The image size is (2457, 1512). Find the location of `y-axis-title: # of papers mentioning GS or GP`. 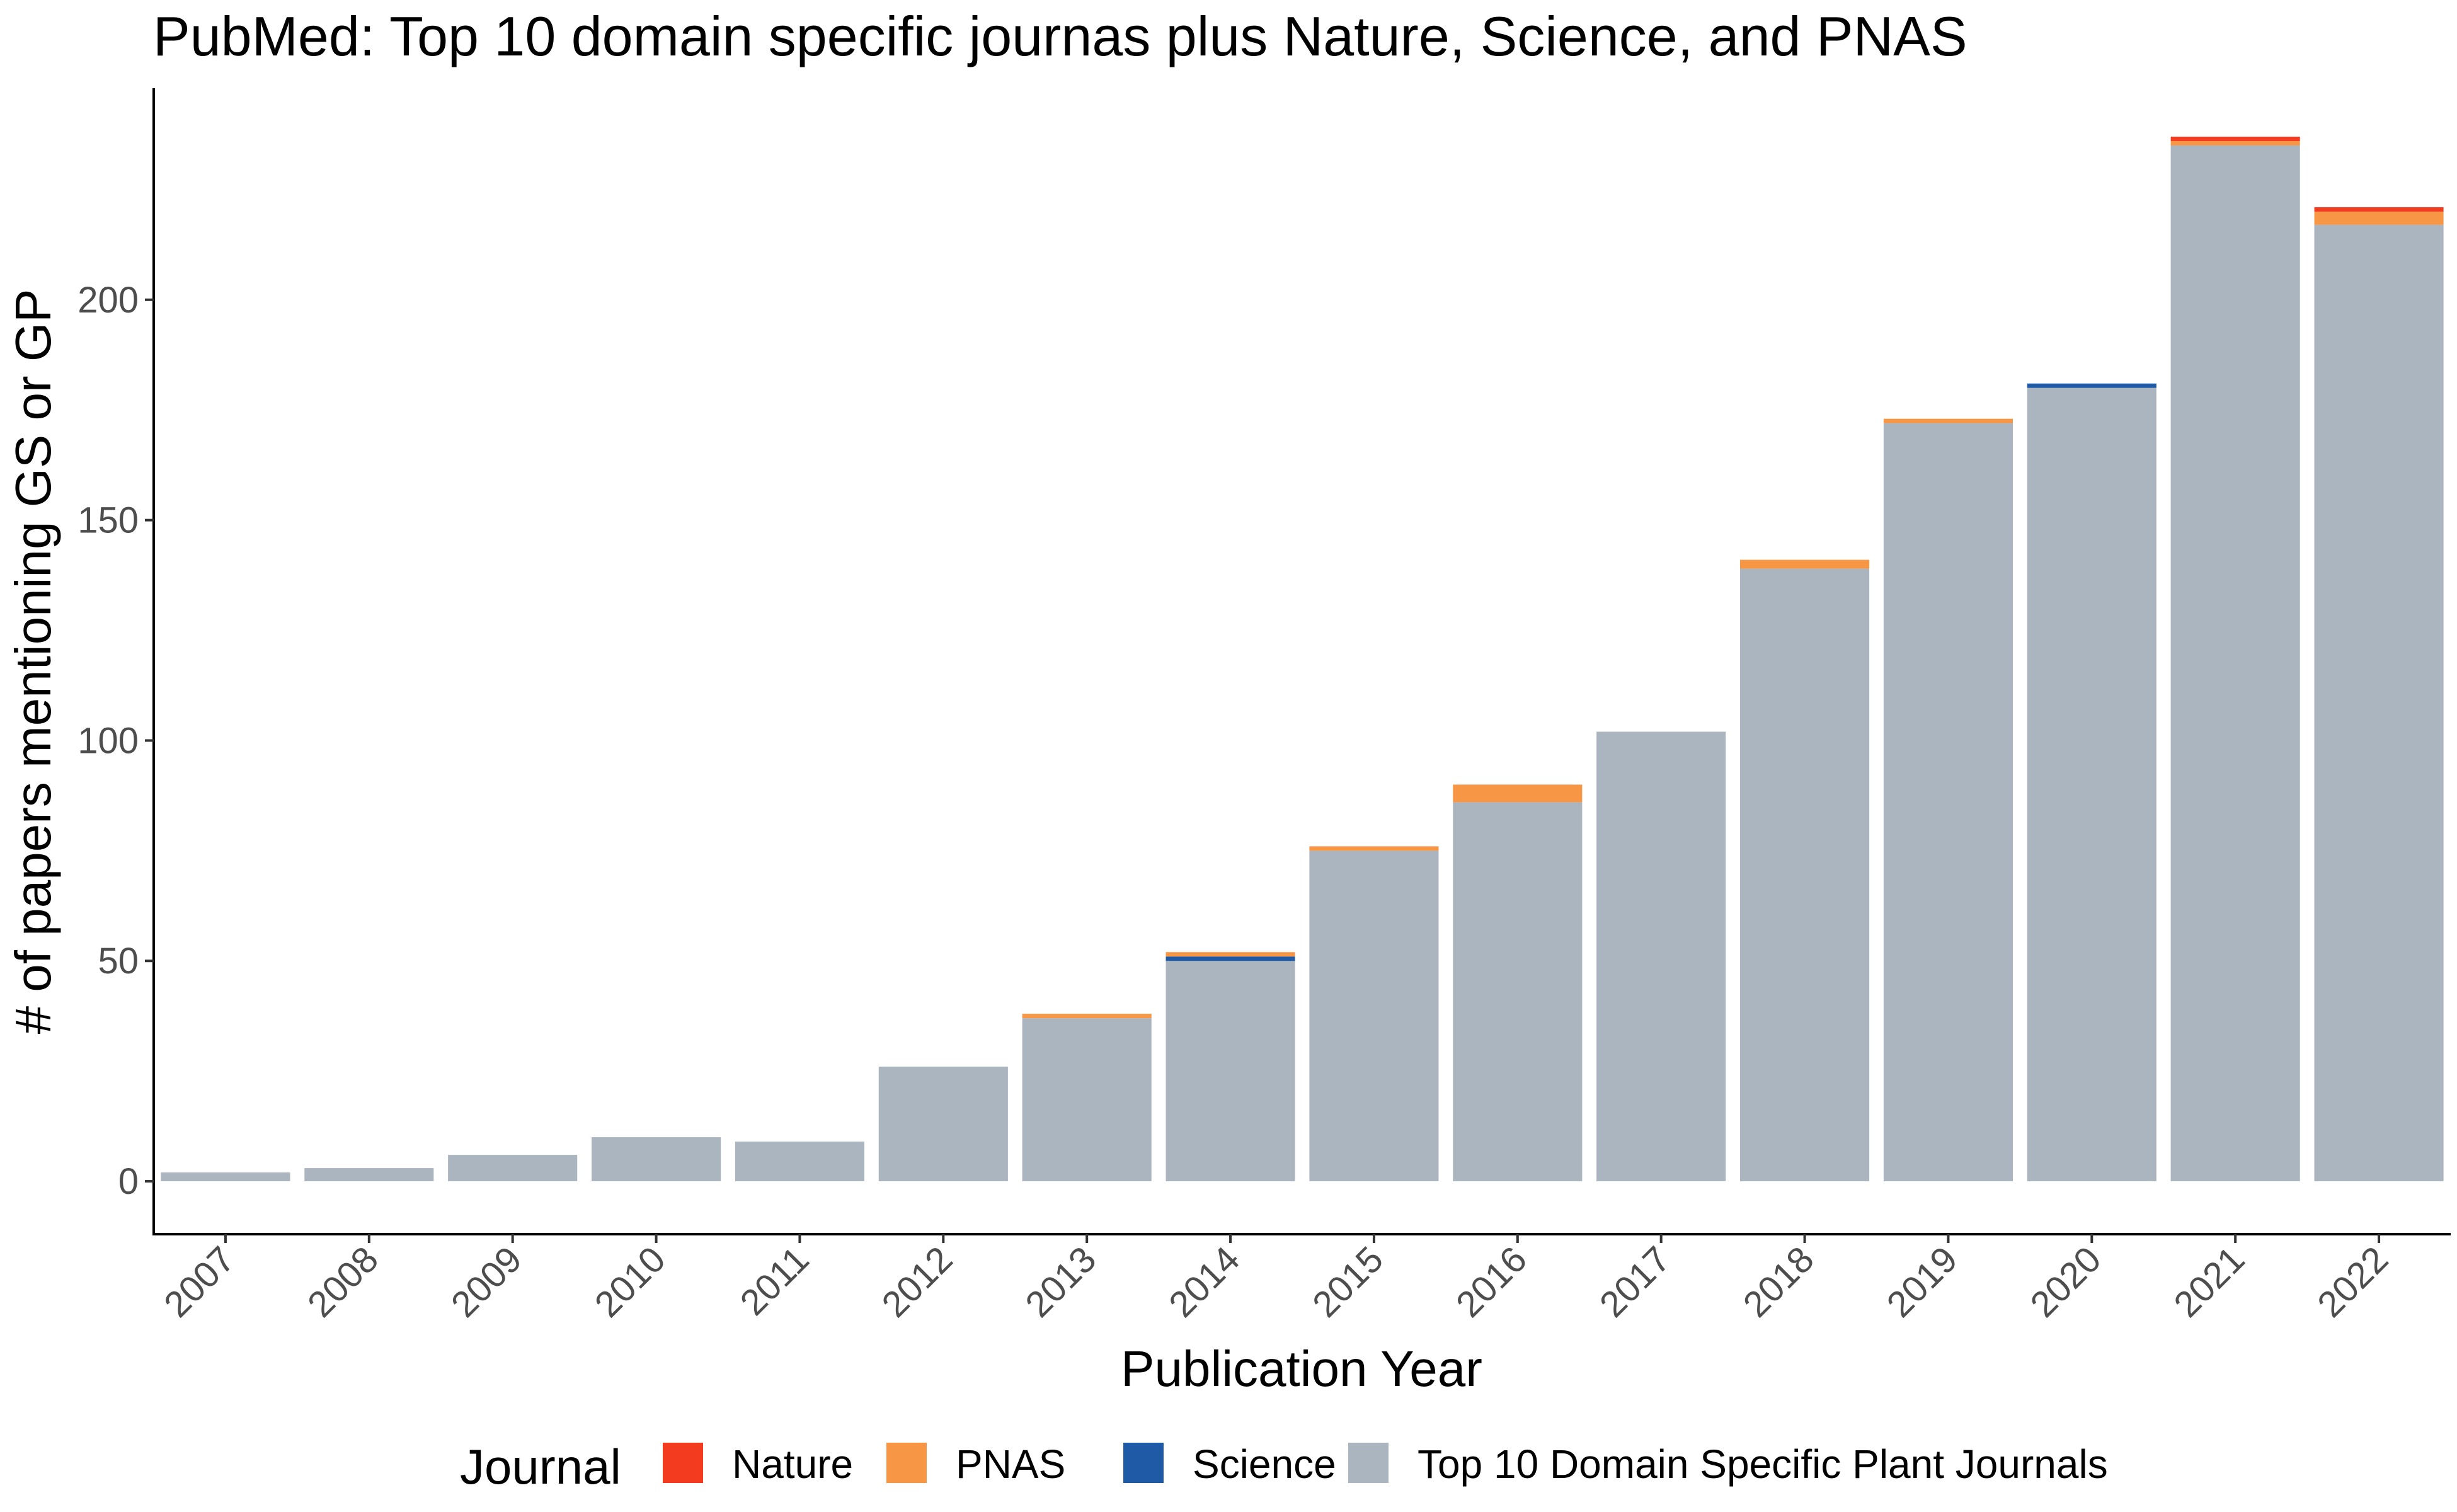

y-axis-title: # of papers mentioning GS or GP is located at coordinates (33, 661).